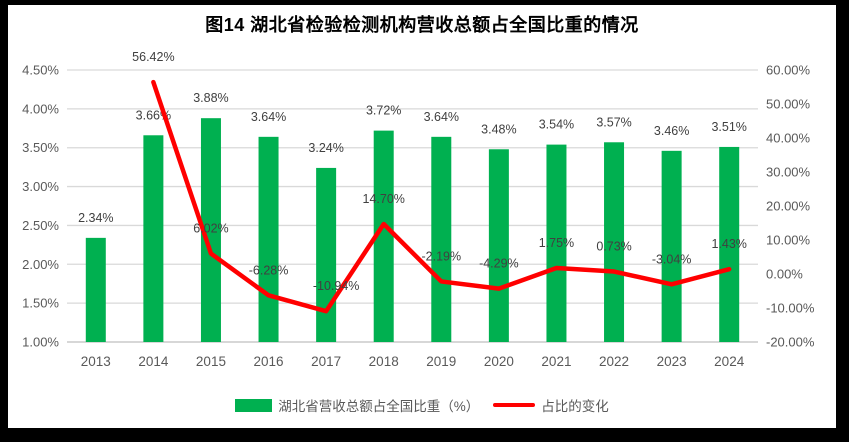 This screenshot has height=442, width=849. What do you see at coordinates (269, 270) in the screenshot?
I see `line-data-label: -6.28%` at bounding box center [269, 270].